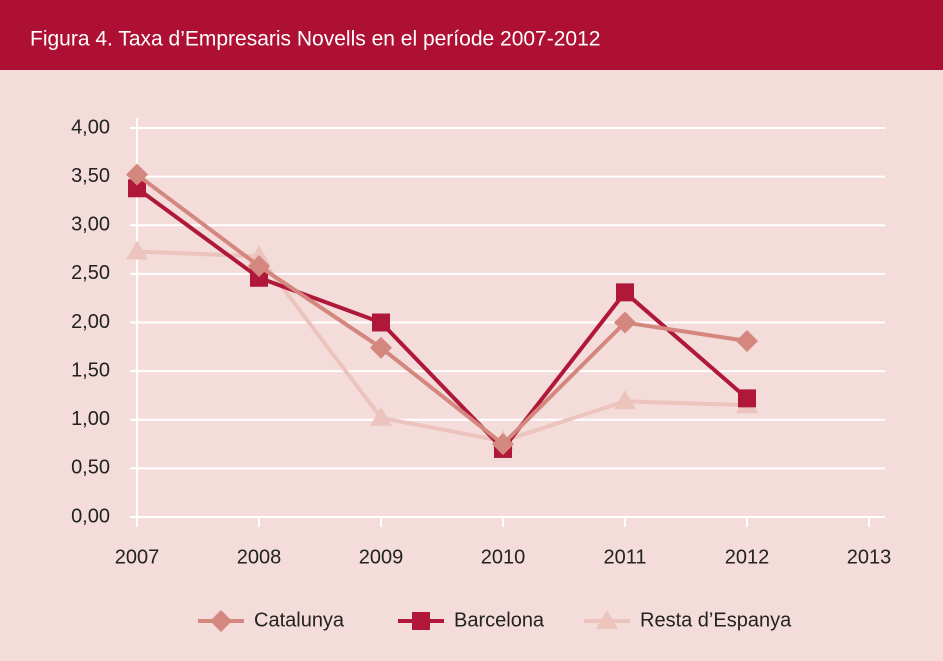 Image resolution: width=943 pixels, height=661 pixels. I want to click on y-tick-label: 1,00, so click(90, 419).